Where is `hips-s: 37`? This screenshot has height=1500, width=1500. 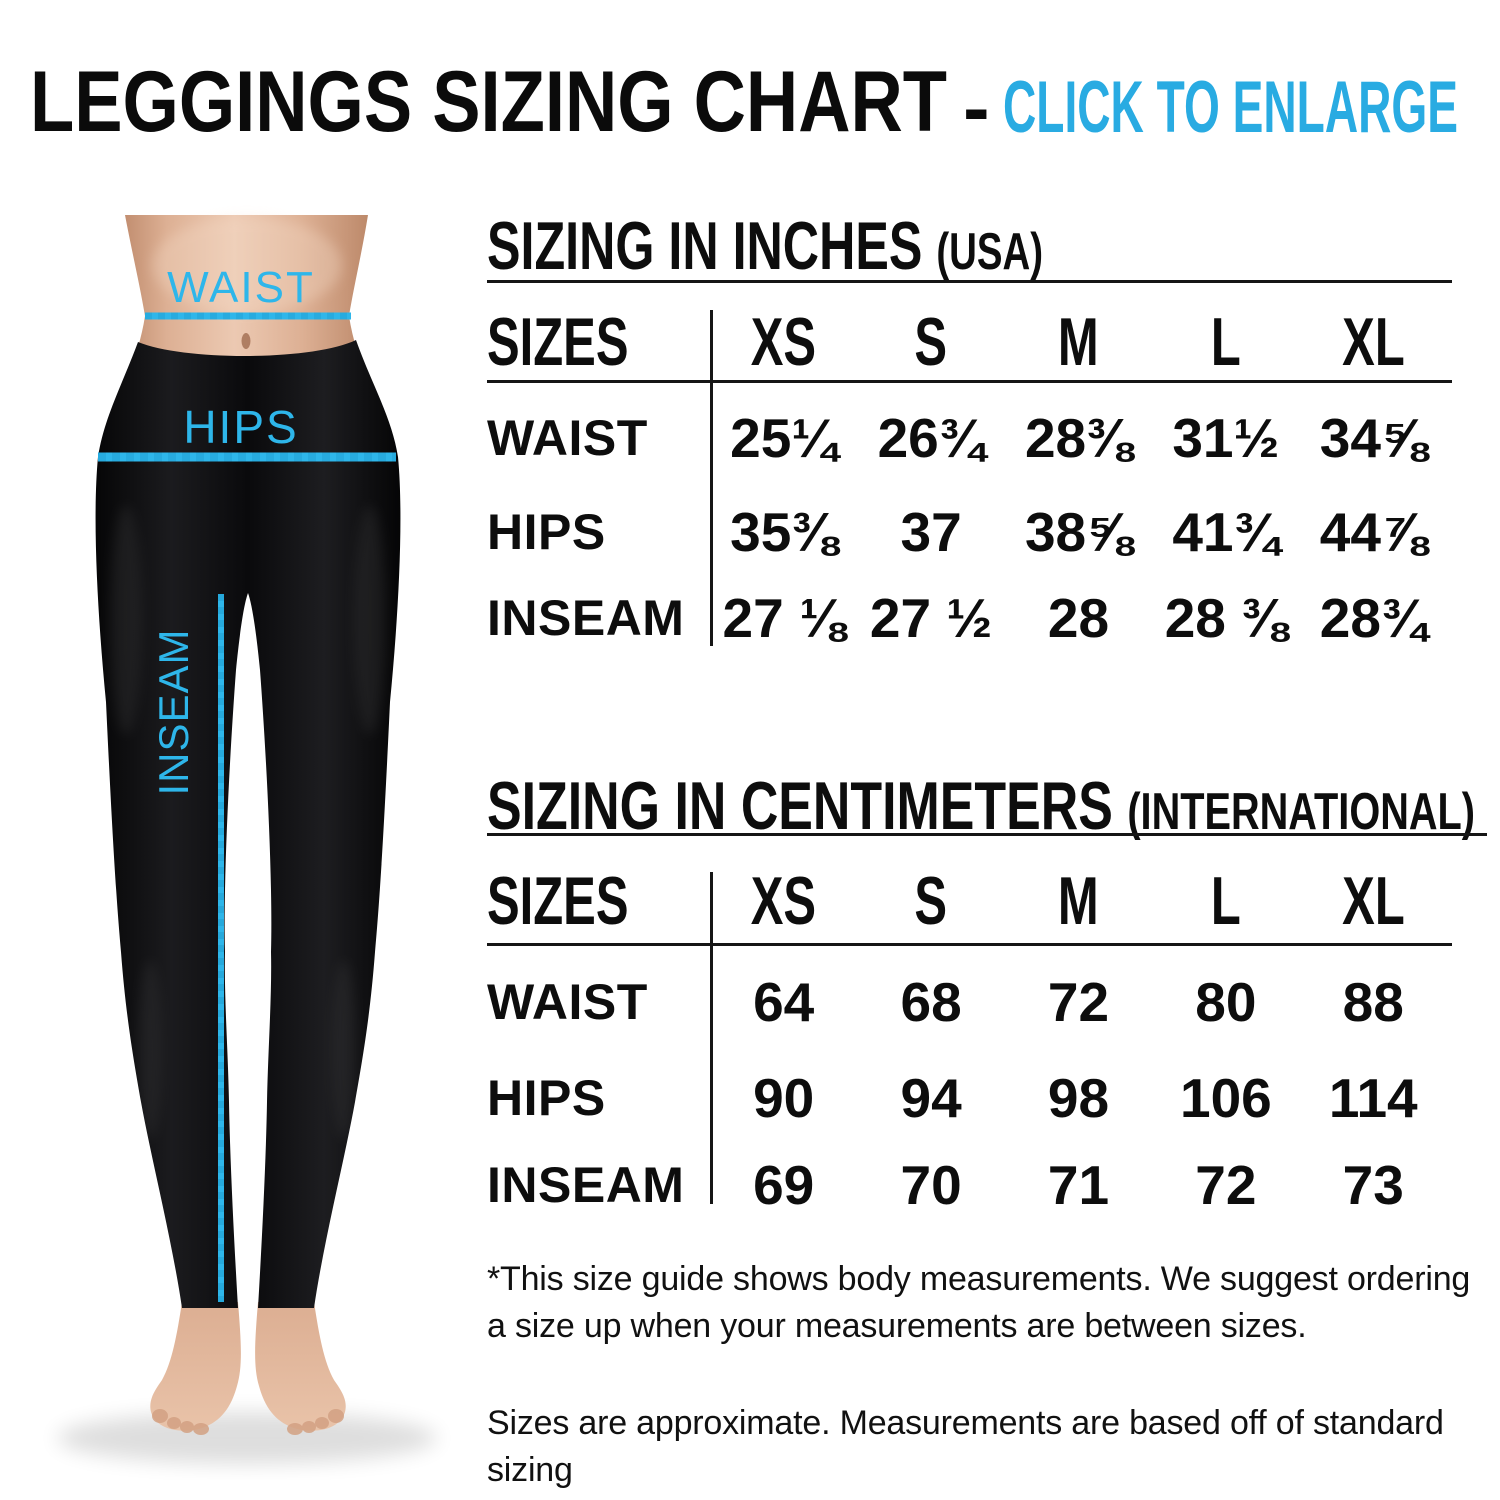 hips-s: 37 is located at coordinates (931, 531).